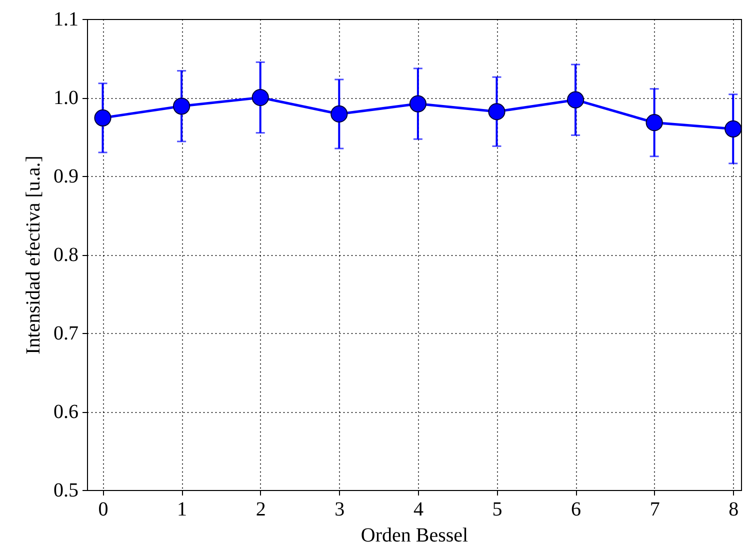  Describe the element at coordinates (66, 333) in the screenshot. I see `y-tick-label: 0.7` at that location.